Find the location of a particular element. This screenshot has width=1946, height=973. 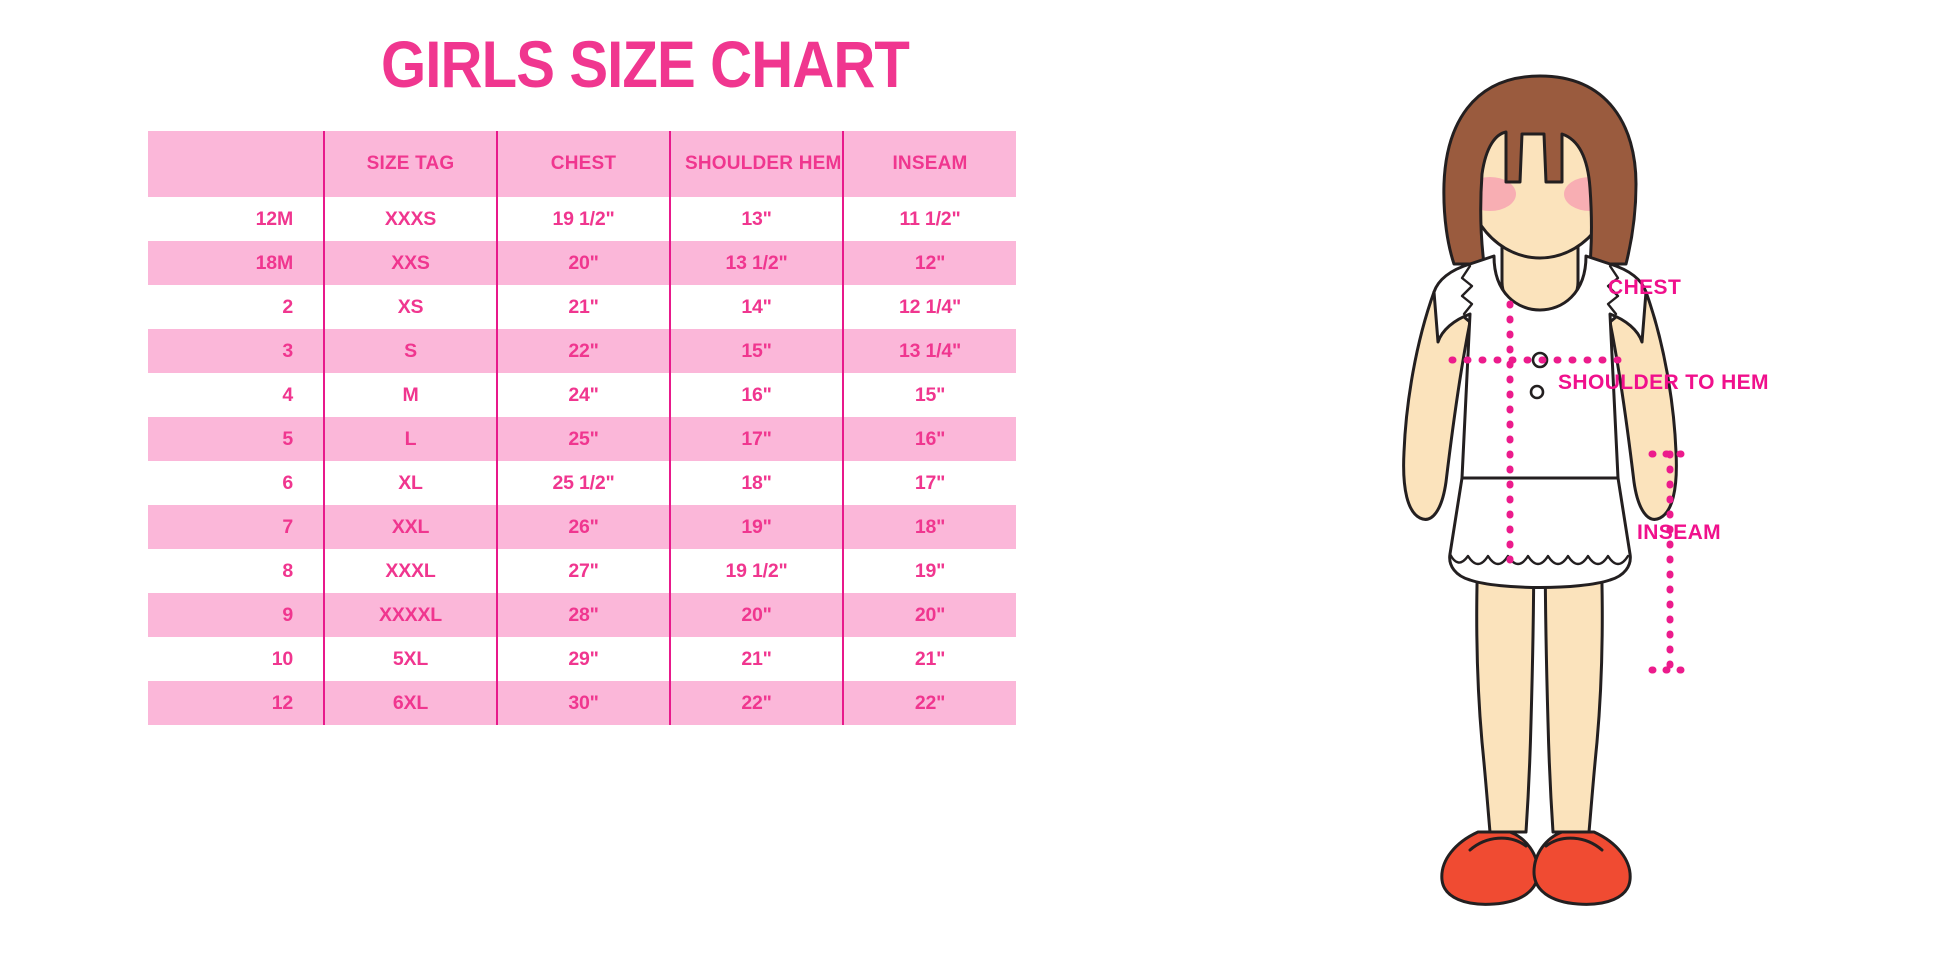

table-row: 10 5XL 29" 21" 21" is located at coordinates (582, 659).